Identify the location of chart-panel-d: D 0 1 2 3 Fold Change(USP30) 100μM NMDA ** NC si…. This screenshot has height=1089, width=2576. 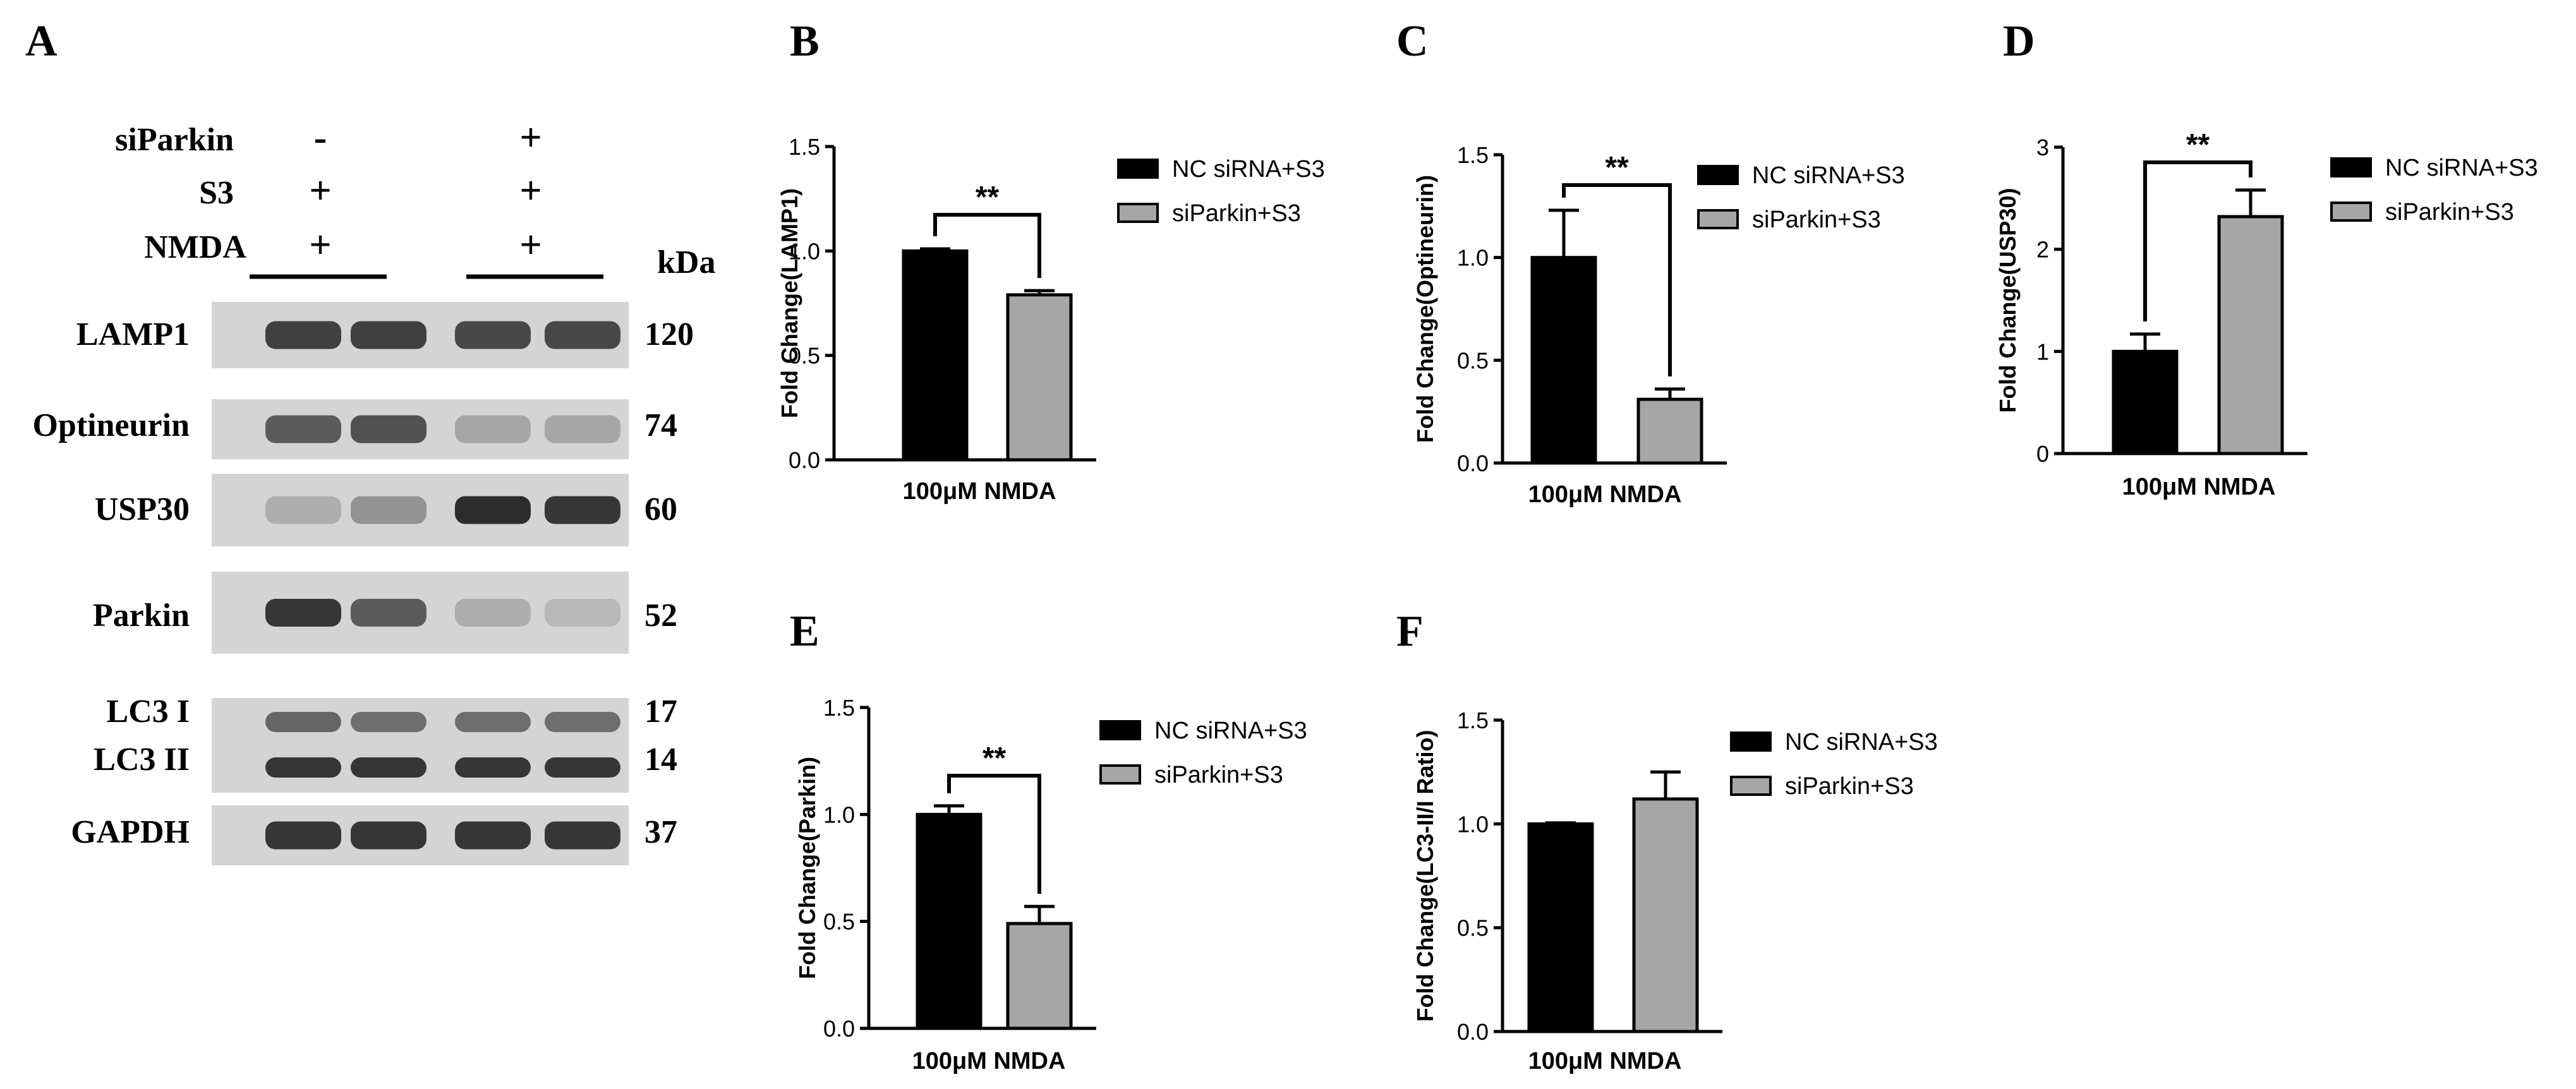
(2266, 259).